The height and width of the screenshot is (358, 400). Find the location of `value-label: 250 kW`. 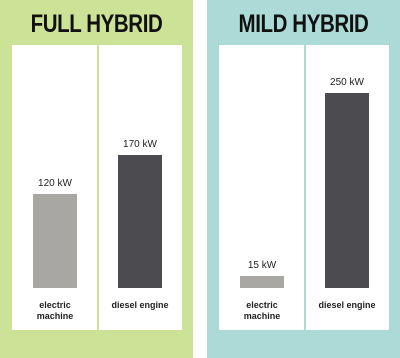

value-label: 250 kW is located at coordinates (347, 82).